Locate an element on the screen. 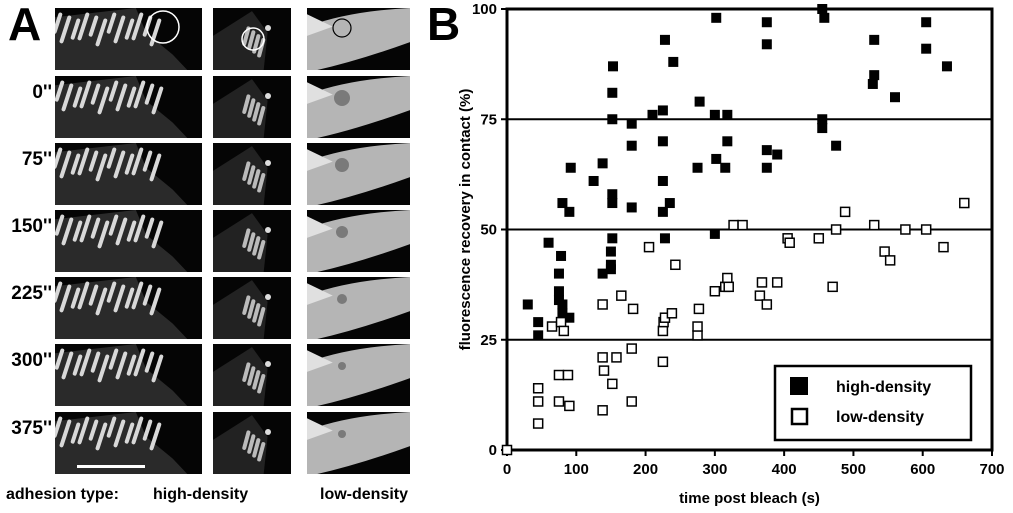 This screenshot has height=513, width=1013. column-label-high-density: high-density is located at coordinates (201, 494).